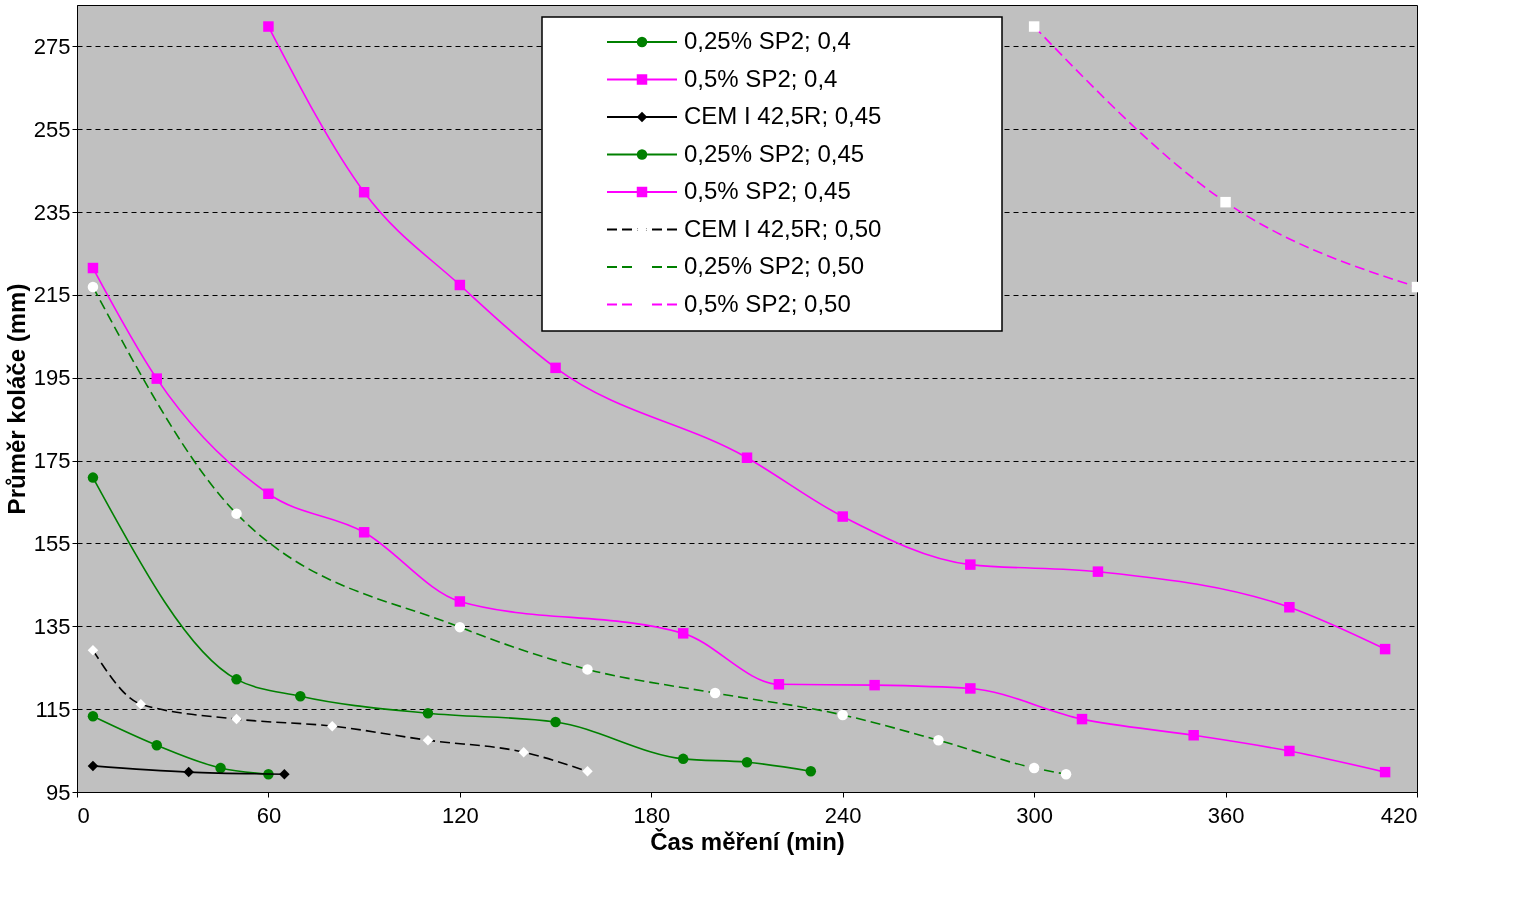 This screenshot has height=916, width=1518. Describe the element at coordinates (767, 303) in the screenshot. I see `legend-label: 0,5% SP2; 0,50` at that location.